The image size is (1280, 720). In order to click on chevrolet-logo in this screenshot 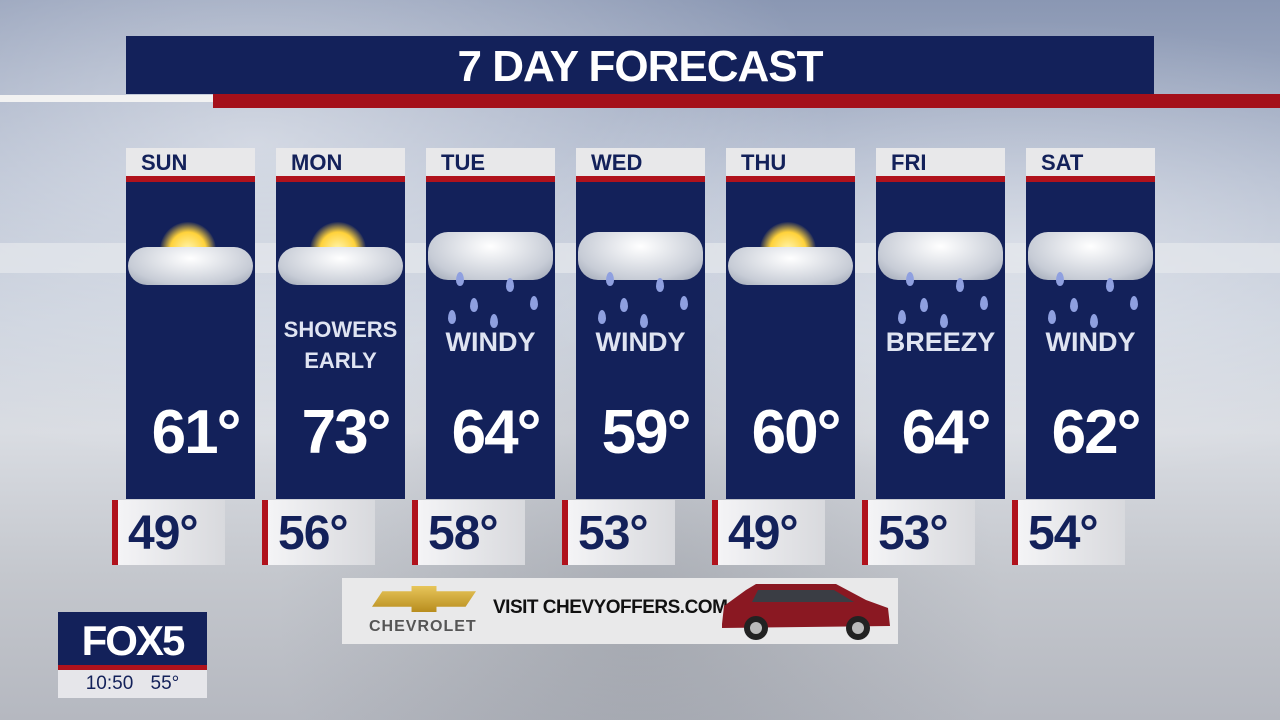, I will do `click(424, 599)`.